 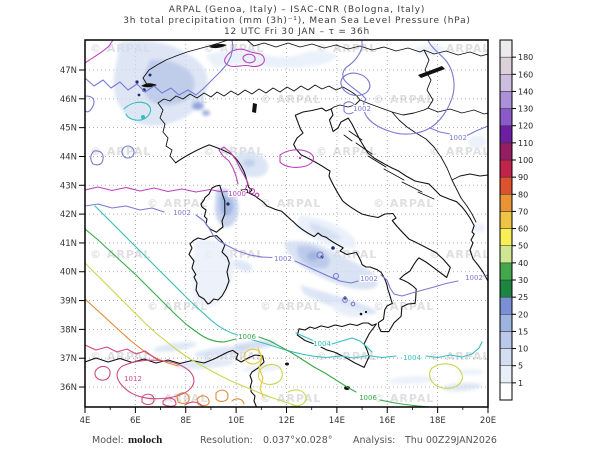 I want to click on coast-africa, so click(x=175, y=378).